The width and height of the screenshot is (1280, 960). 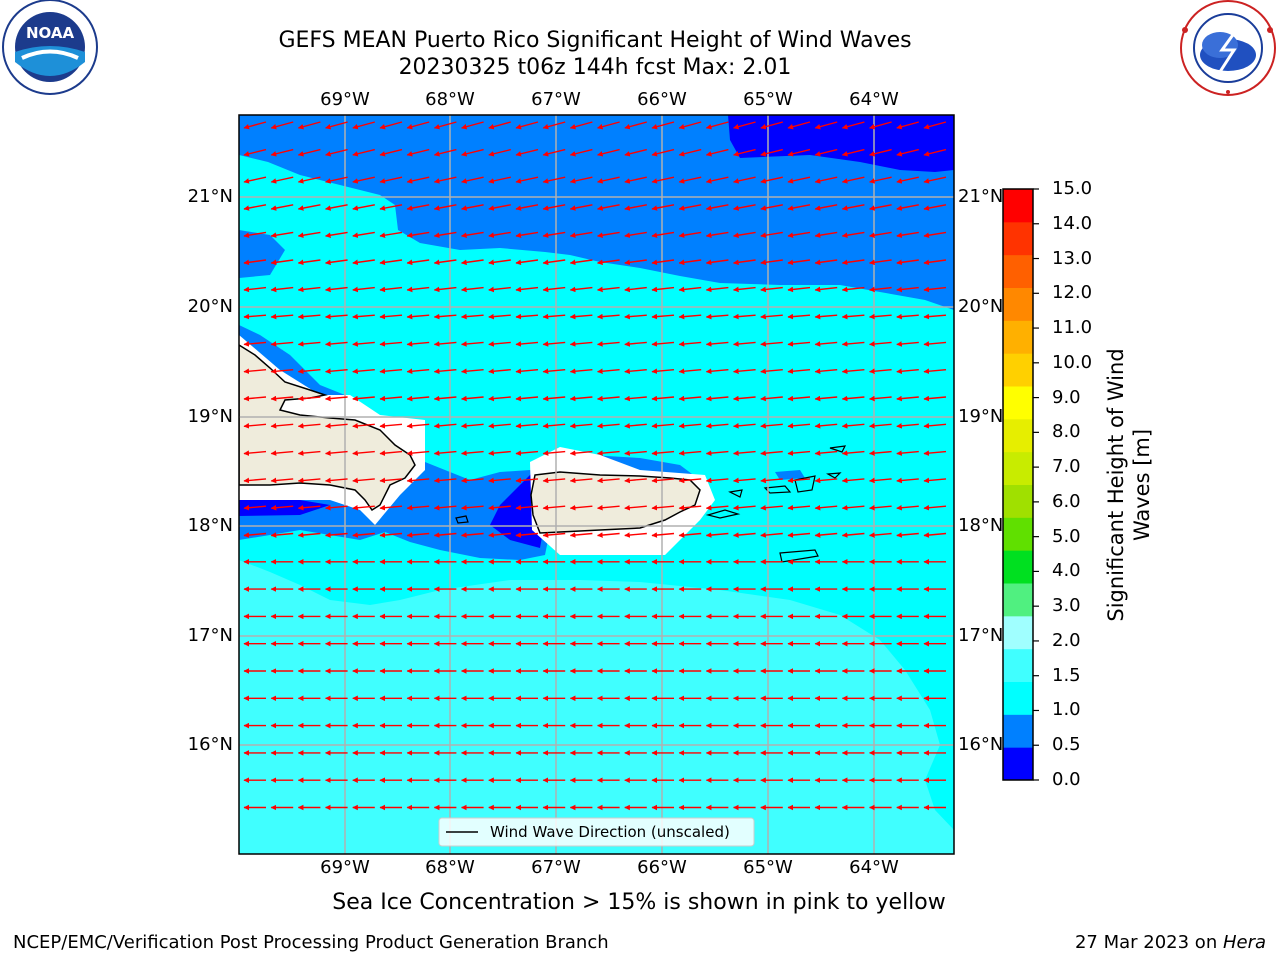 I want to click on lon-label-top: 67°W, so click(x=556, y=99).